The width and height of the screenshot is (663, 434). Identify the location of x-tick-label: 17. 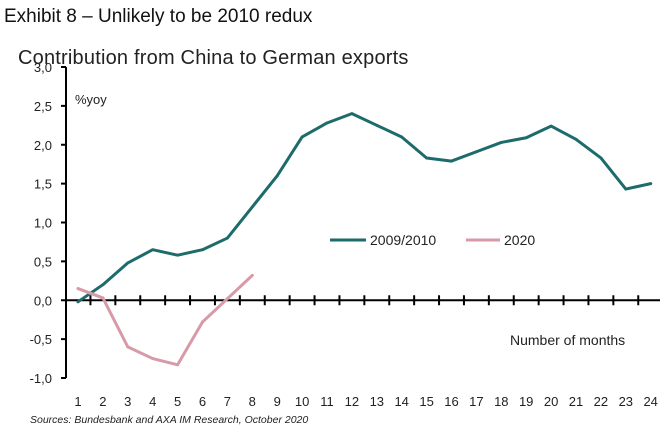
(476, 401).